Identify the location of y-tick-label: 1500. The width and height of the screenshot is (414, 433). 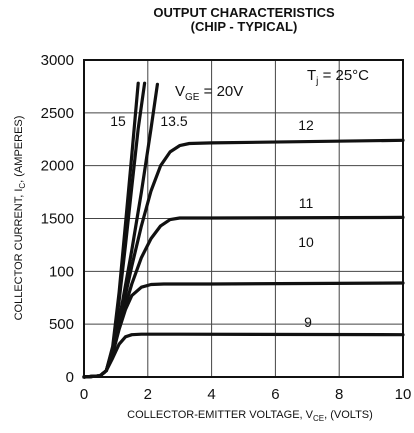
(57, 219).